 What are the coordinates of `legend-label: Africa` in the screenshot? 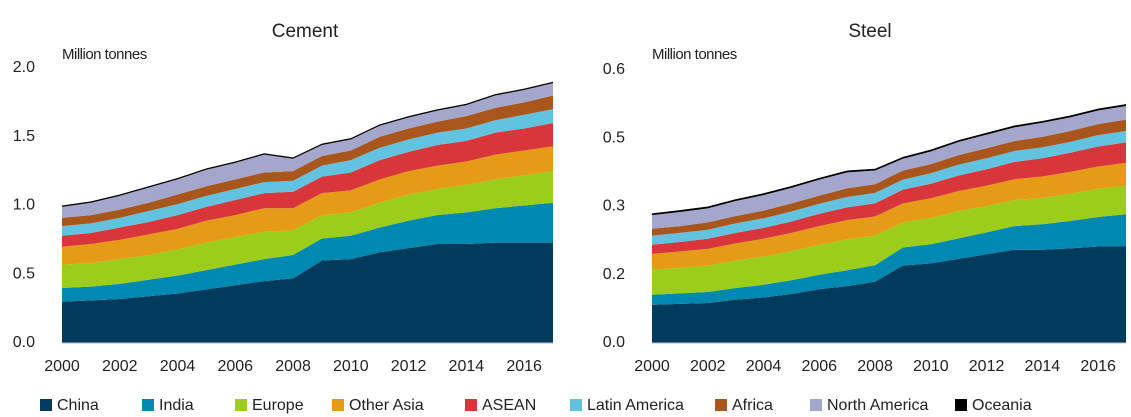 It's located at (752, 405).